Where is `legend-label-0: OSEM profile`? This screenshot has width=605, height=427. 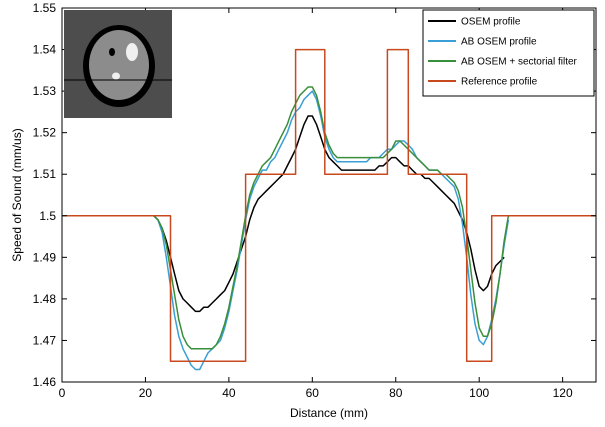
legend-label-0: OSEM profile is located at coordinates (491, 22).